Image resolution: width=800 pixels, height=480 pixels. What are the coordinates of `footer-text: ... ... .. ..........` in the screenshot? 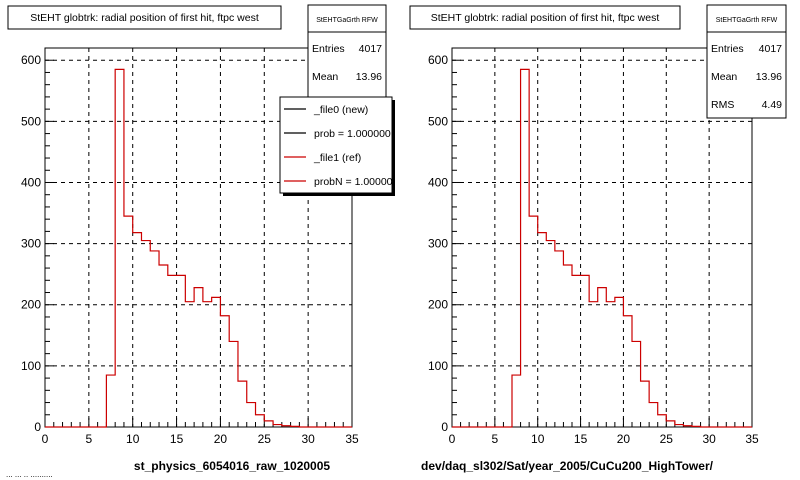 It's located at (29, 474).